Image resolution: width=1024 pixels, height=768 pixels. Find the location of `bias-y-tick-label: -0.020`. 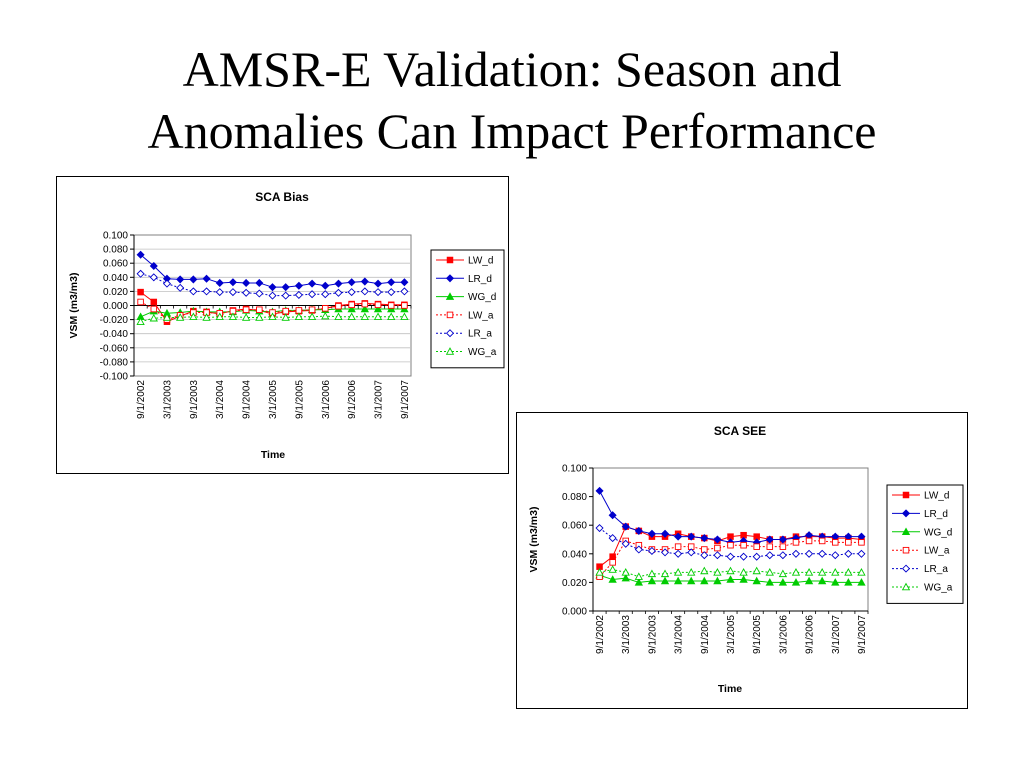

bias-y-tick-label: -0.020 is located at coordinates (114, 320).